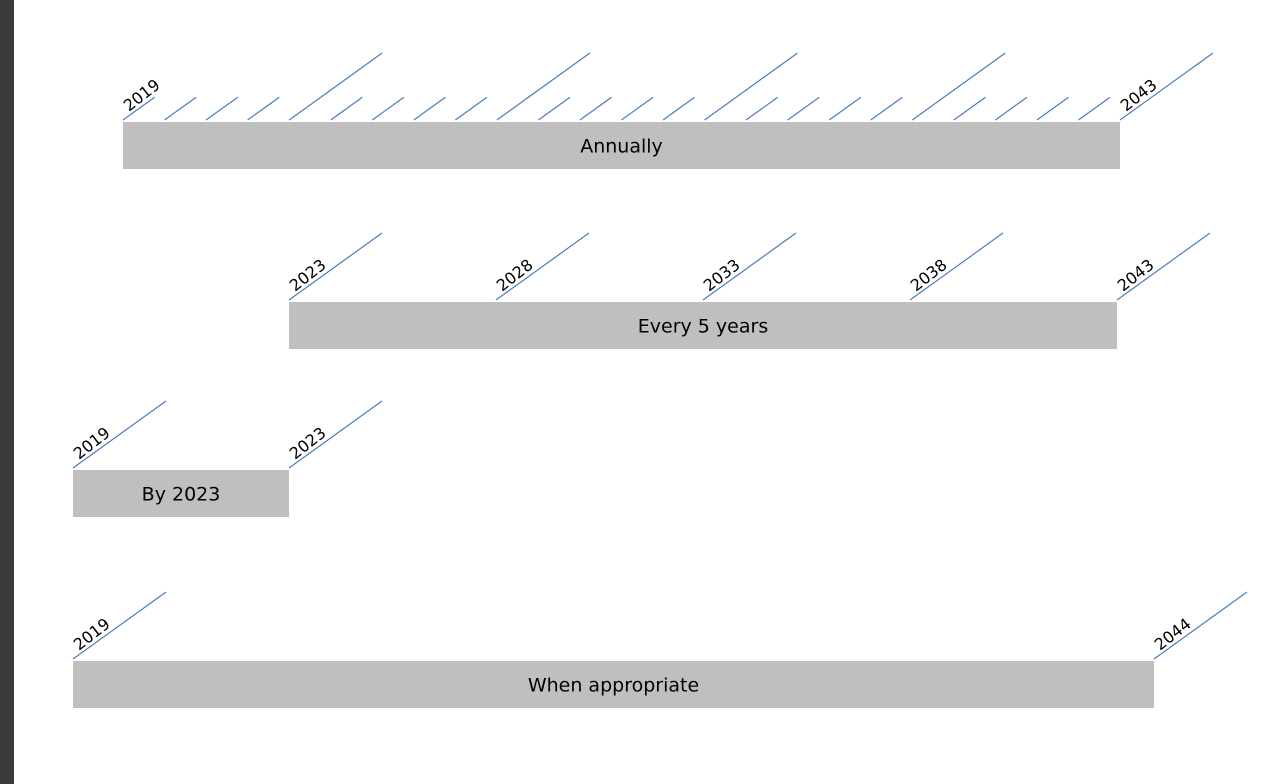 The width and height of the screenshot is (1273, 784). What do you see at coordinates (803, 108) in the screenshot?
I see `year-tick-2035` at bounding box center [803, 108].